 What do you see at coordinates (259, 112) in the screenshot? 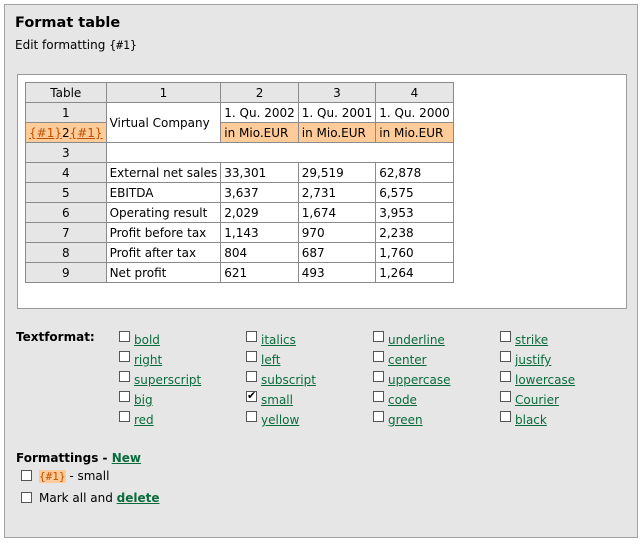
I see `period-cell: 1. Qu. 2002` at bounding box center [259, 112].